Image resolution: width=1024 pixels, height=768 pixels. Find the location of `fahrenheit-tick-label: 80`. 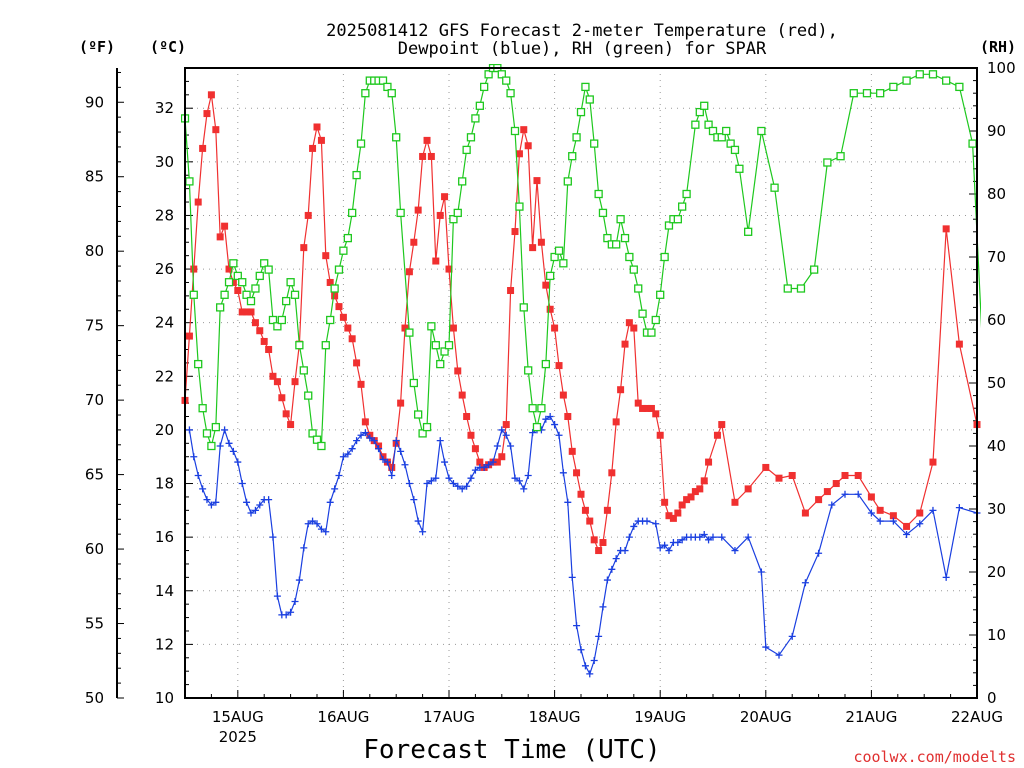

fahrenheit-tick-label: 80 is located at coordinates (94, 251).